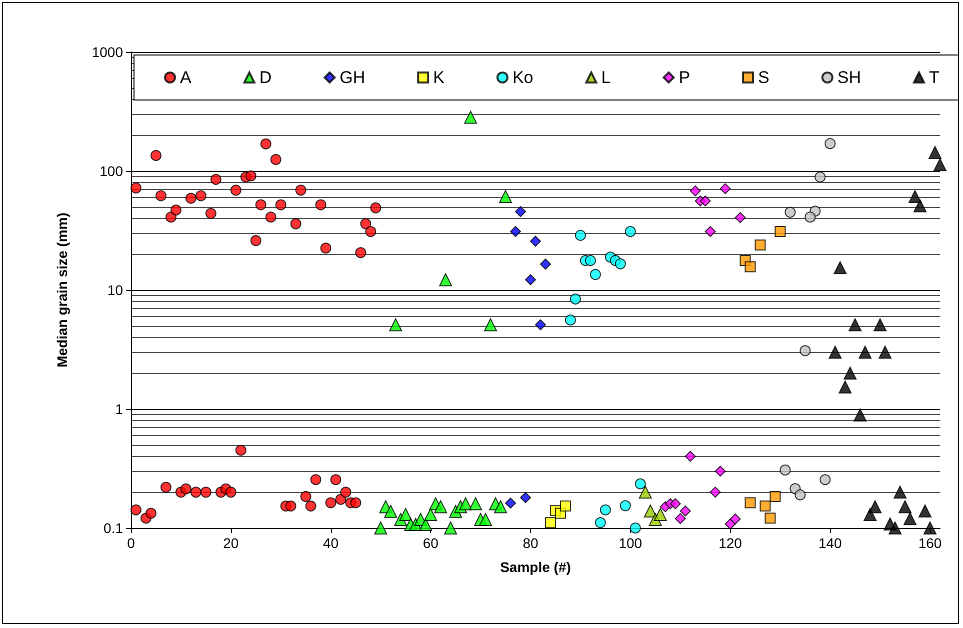  What do you see at coordinates (231, 543) in the screenshot?
I see `x-tick-label: 20` at bounding box center [231, 543].